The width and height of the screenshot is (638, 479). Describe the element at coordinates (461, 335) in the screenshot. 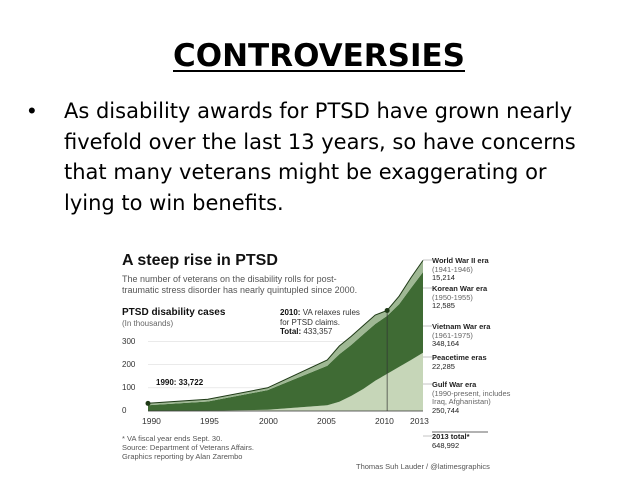

I see `era-legend-item: Vietnam War era (1961-1975) 348,164` at that location.